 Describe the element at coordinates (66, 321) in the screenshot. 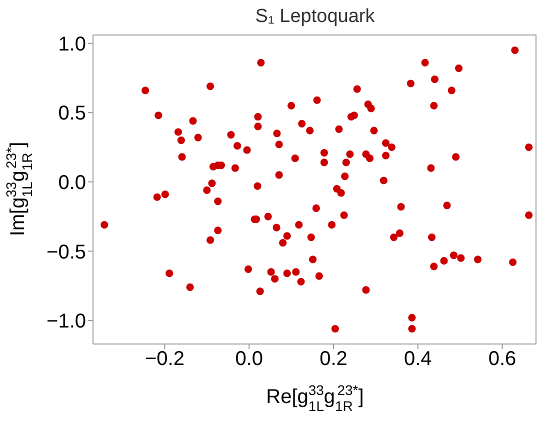

I see `y-tick-label: −1.0` at that location.